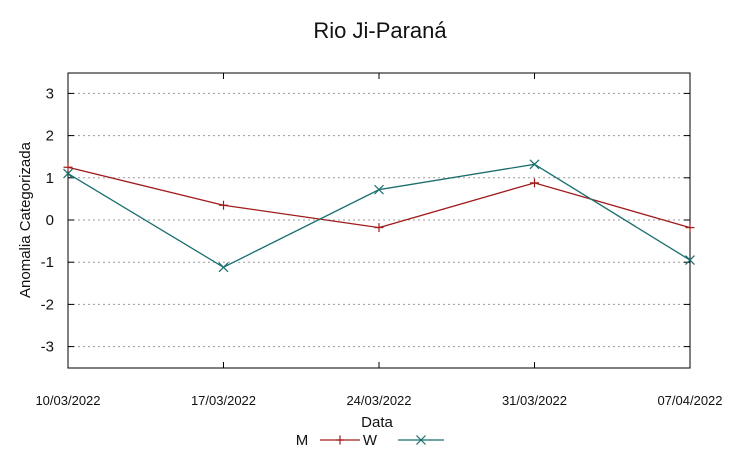 The width and height of the screenshot is (752, 458). What do you see at coordinates (302, 440) in the screenshot?
I see `legend-label-m: M` at bounding box center [302, 440].